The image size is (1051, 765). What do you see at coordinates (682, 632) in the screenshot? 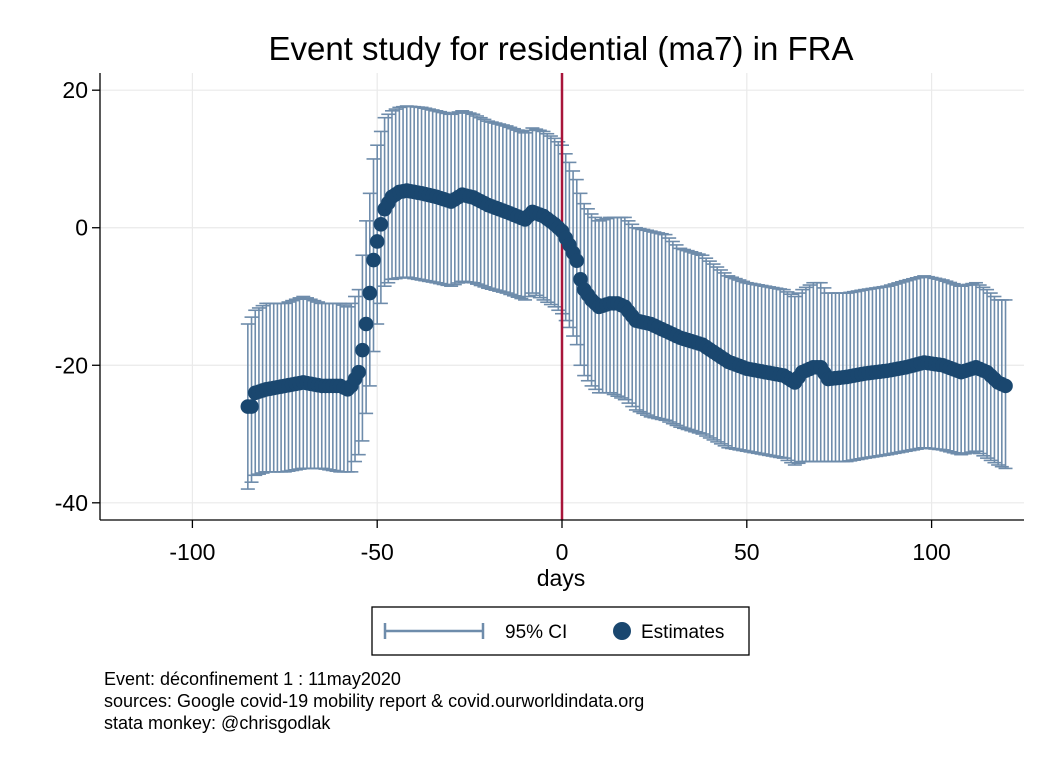
I see `legend-estimates-label: Estimates` at bounding box center [682, 632].